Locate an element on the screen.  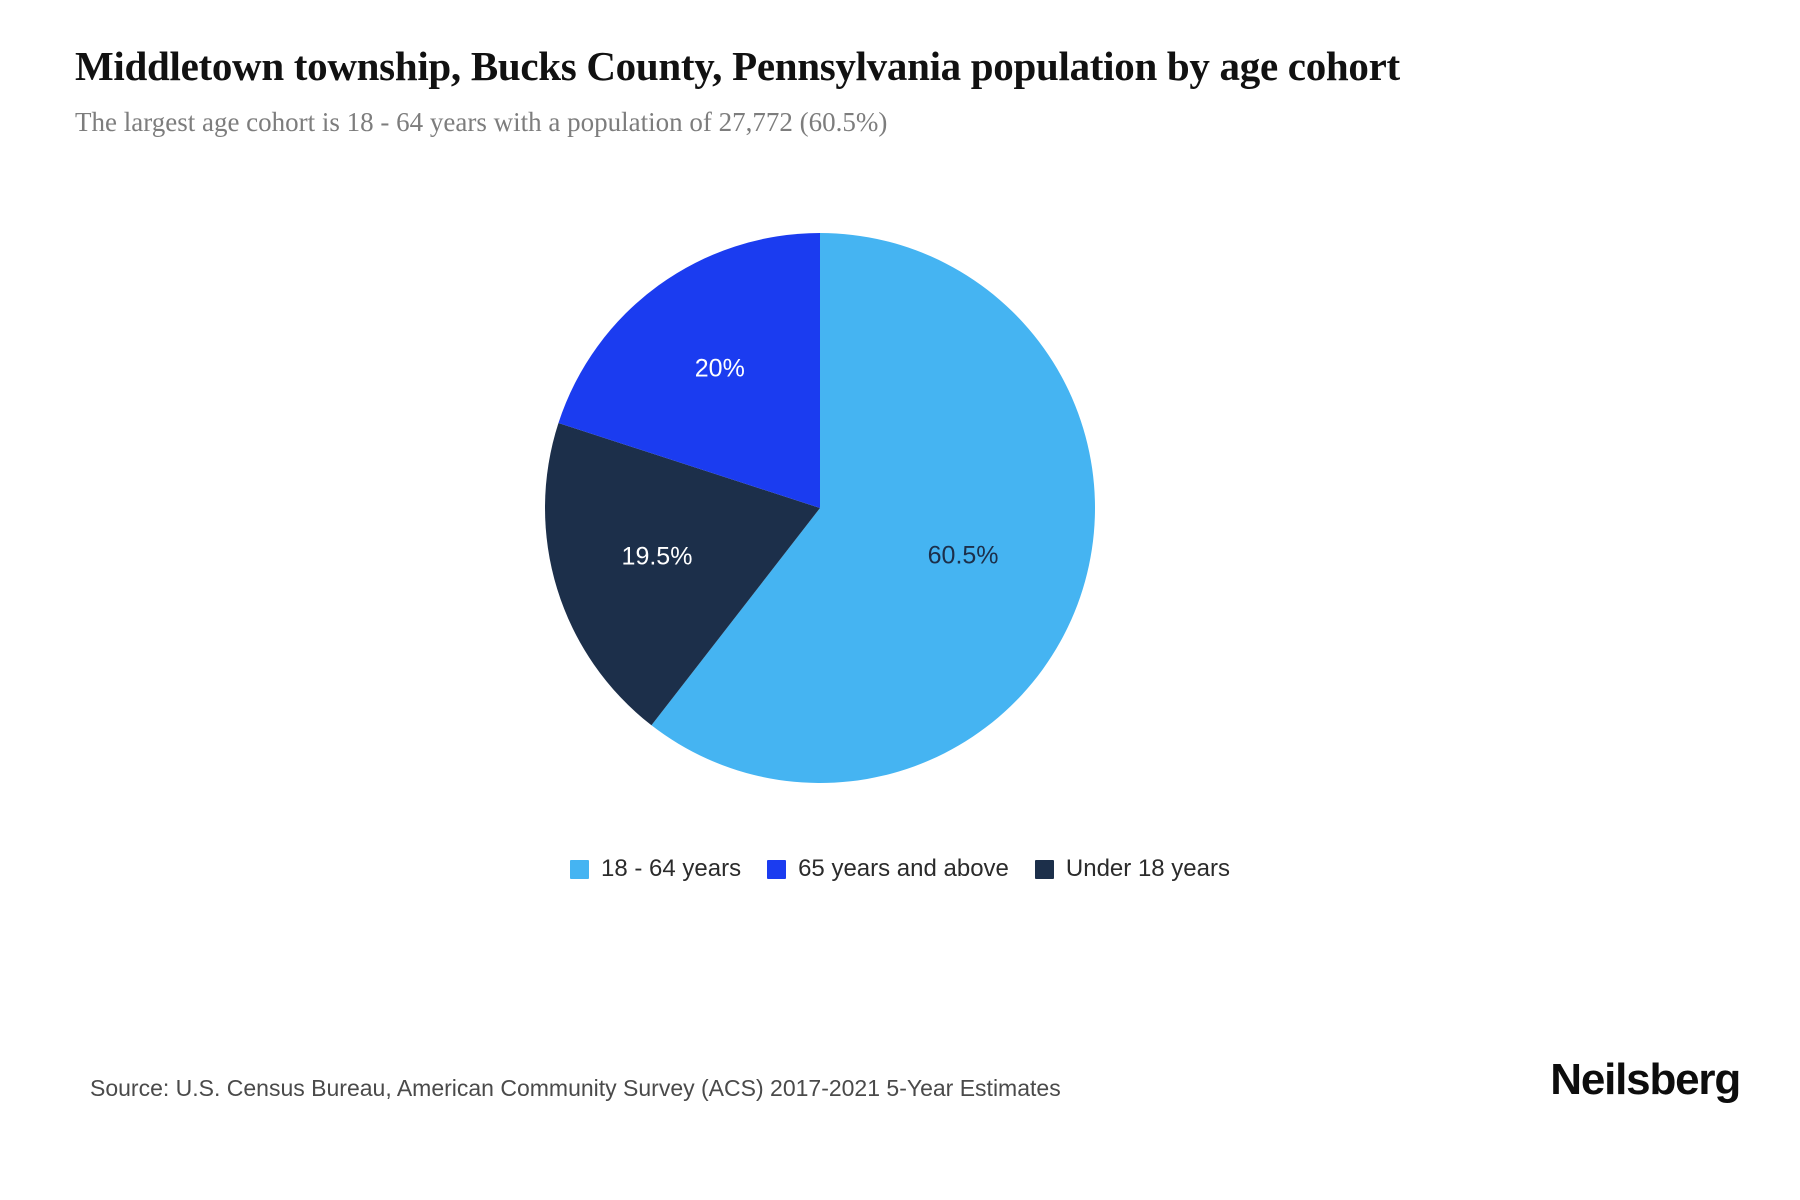
neilsberg-logo: Neilsberg is located at coordinates (1645, 1079).